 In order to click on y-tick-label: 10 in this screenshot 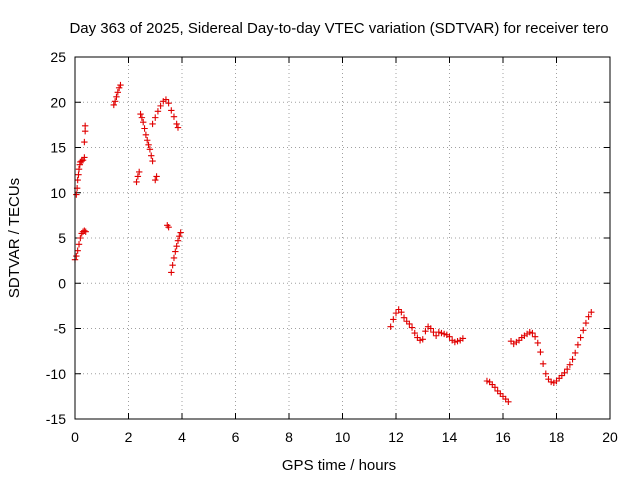, I will do `click(58, 193)`.